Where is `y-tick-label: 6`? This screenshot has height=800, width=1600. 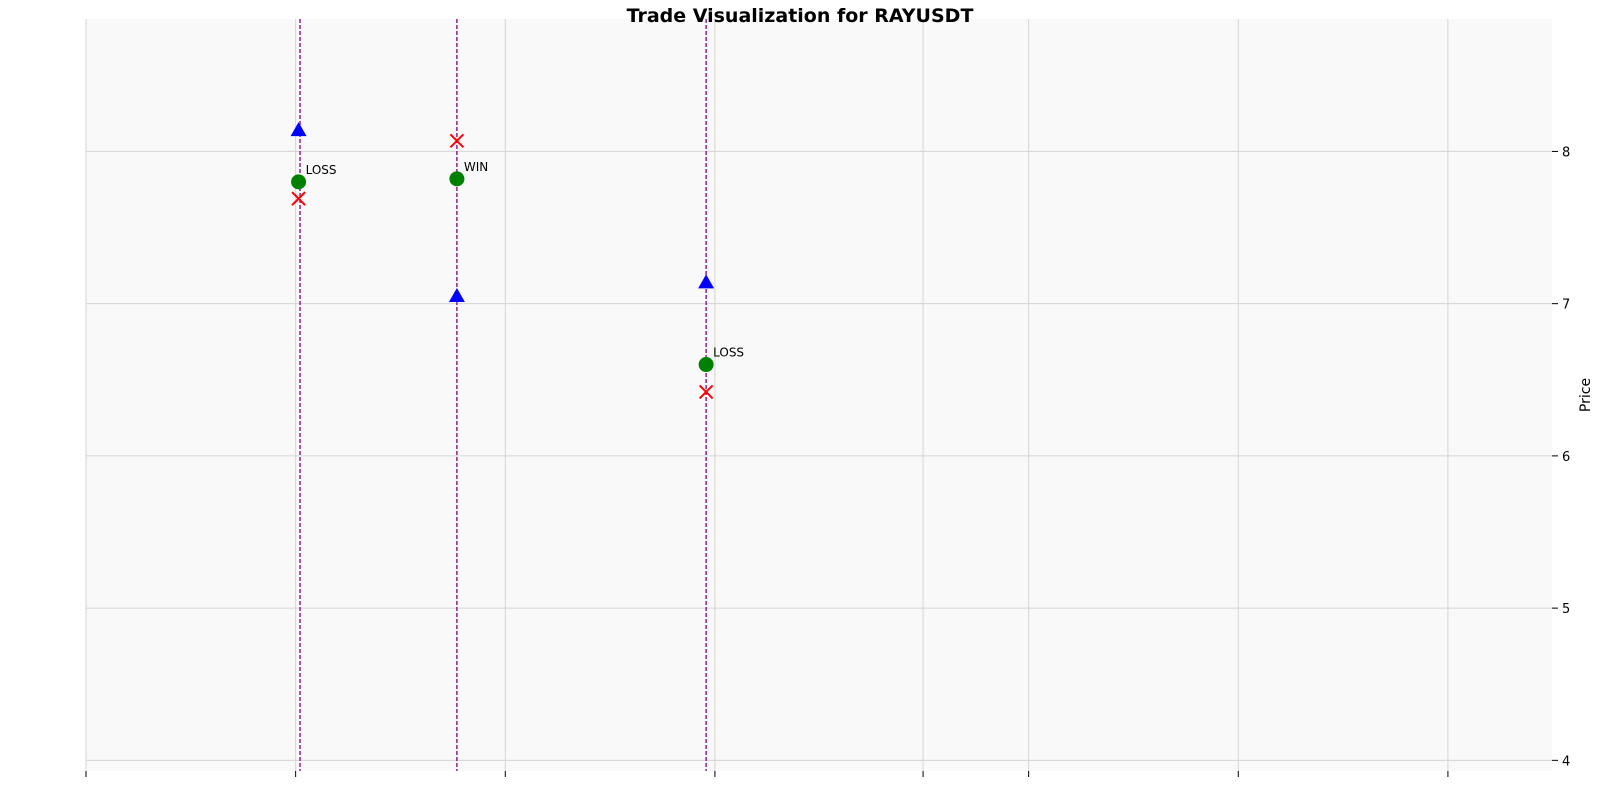 y-tick-label: 6 is located at coordinates (1566, 457).